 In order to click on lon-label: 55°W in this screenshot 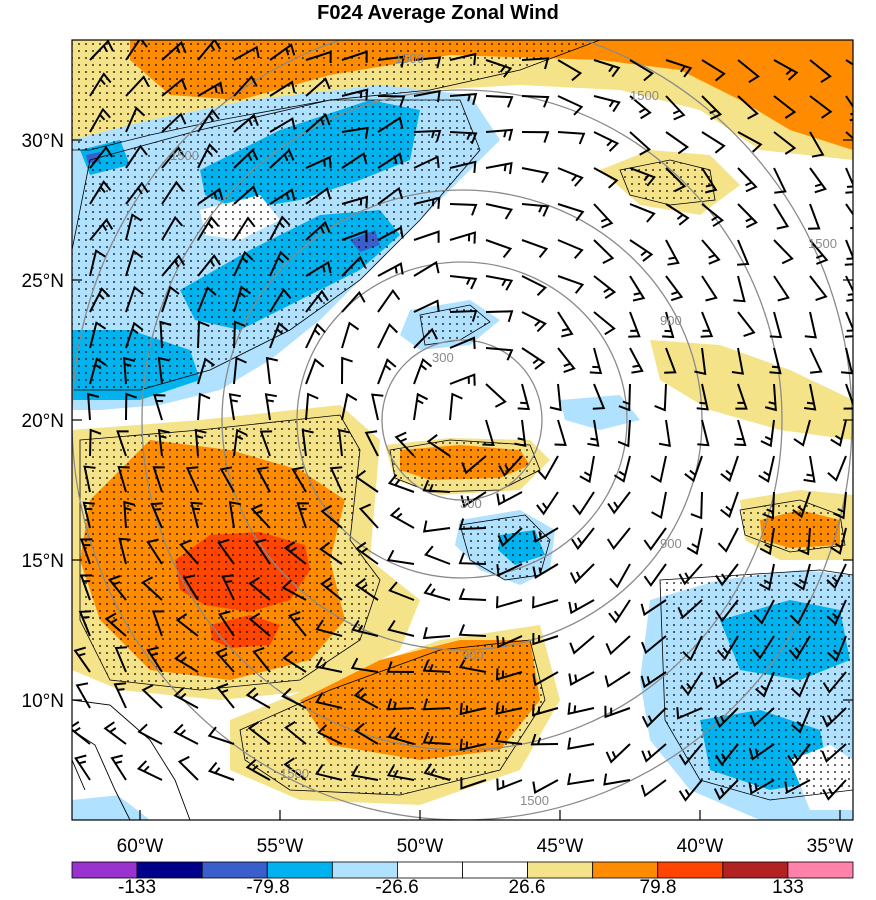, I will do `click(280, 846)`.